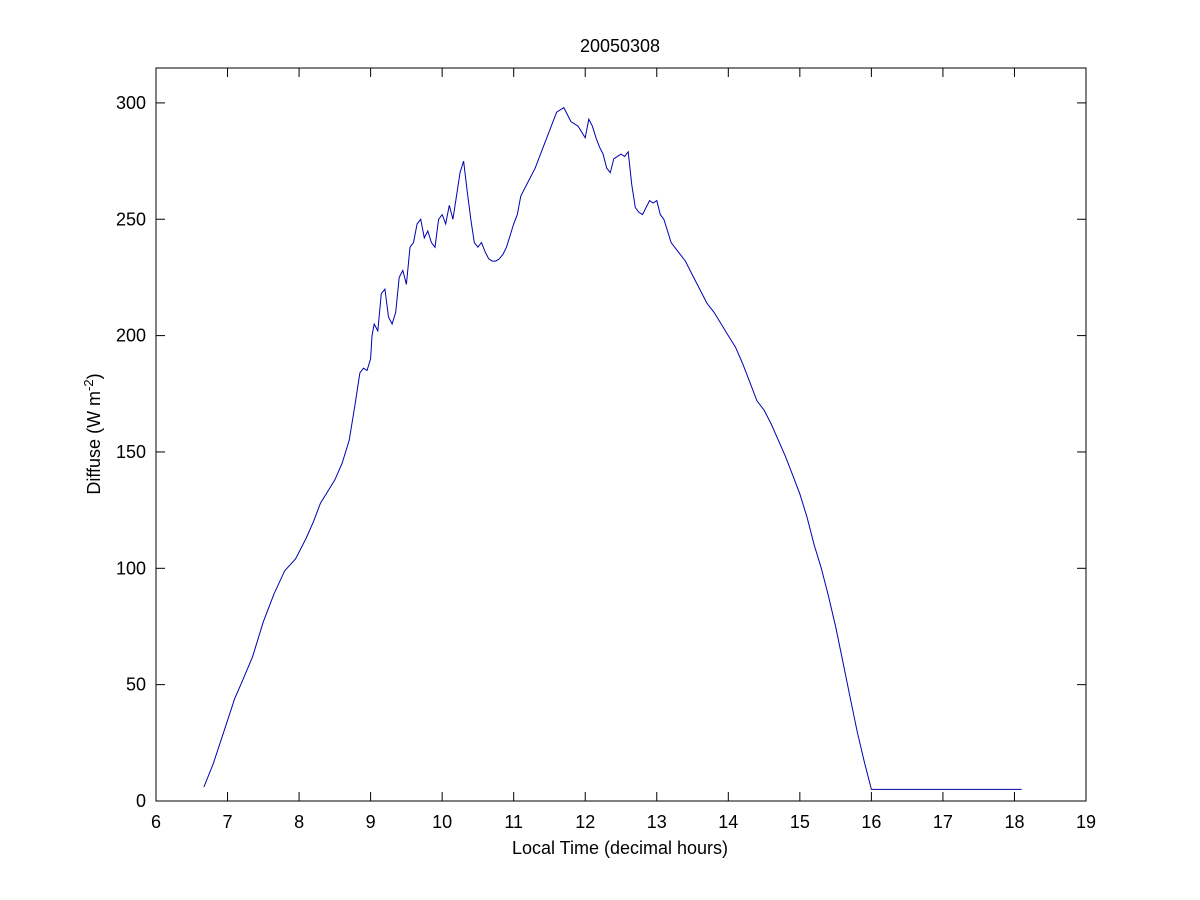 This screenshot has height=900, width=1200. Describe the element at coordinates (657, 822) in the screenshot. I see `x-tick-label: 13` at that location.